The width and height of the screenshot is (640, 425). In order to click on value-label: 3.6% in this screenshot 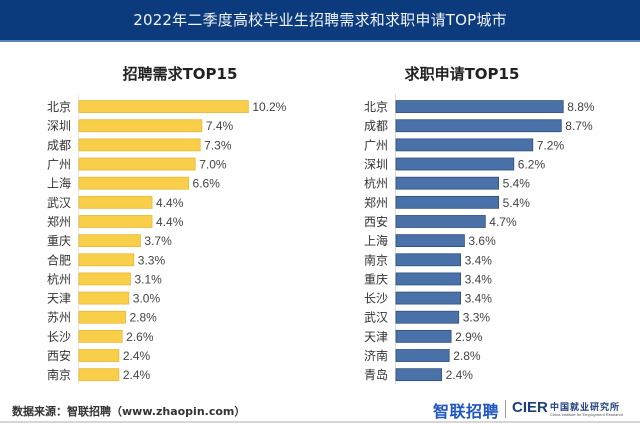, I will do `click(482, 241)`.